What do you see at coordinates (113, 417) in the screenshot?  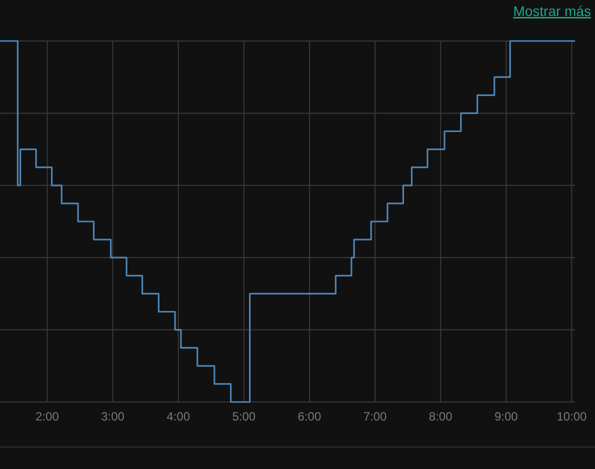 I see `x-tick-label: 3:00` at bounding box center [113, 417].